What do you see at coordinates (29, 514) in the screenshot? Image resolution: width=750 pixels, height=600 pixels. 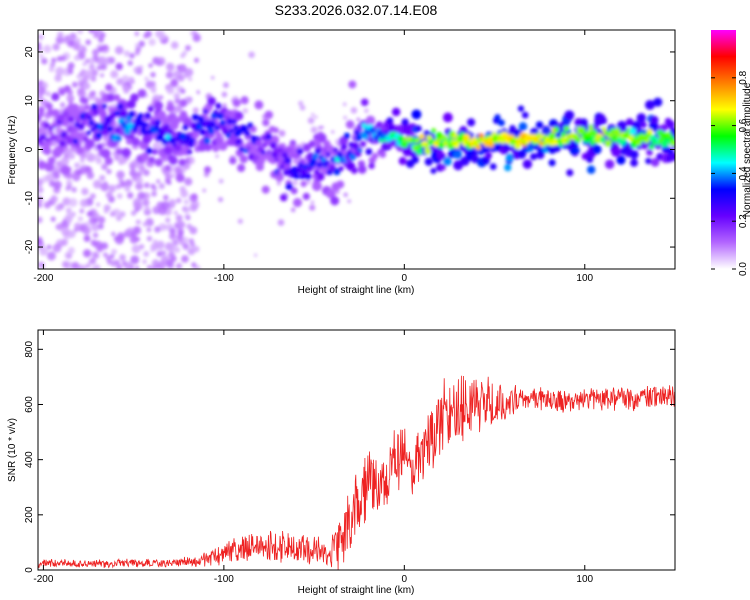 I see `y-tick-label: 200` at bounding box center [29, 514].